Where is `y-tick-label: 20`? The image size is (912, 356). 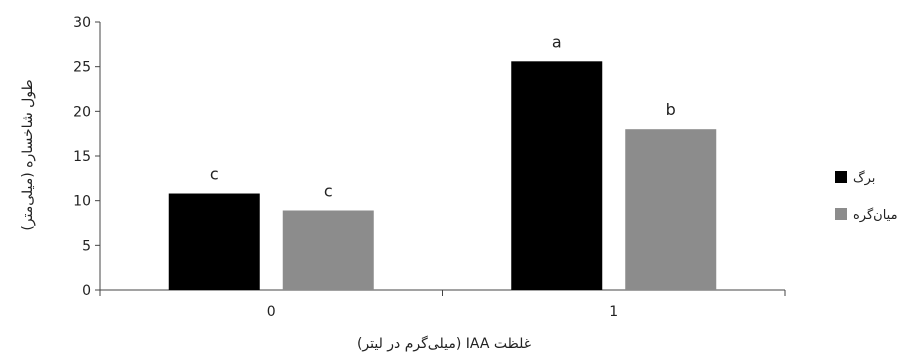 y-tick-label: 20 is located at coordinates (82, 112).